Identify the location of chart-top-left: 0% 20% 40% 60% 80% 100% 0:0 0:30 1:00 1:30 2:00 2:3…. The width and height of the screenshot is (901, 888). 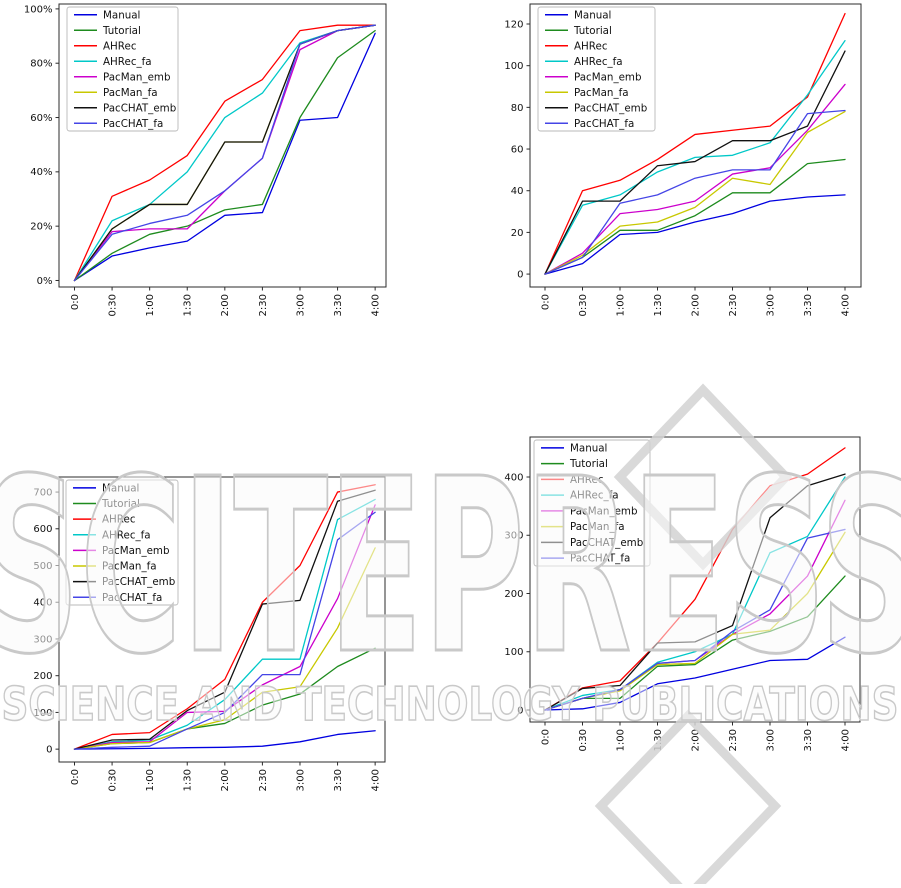
(205, 159).